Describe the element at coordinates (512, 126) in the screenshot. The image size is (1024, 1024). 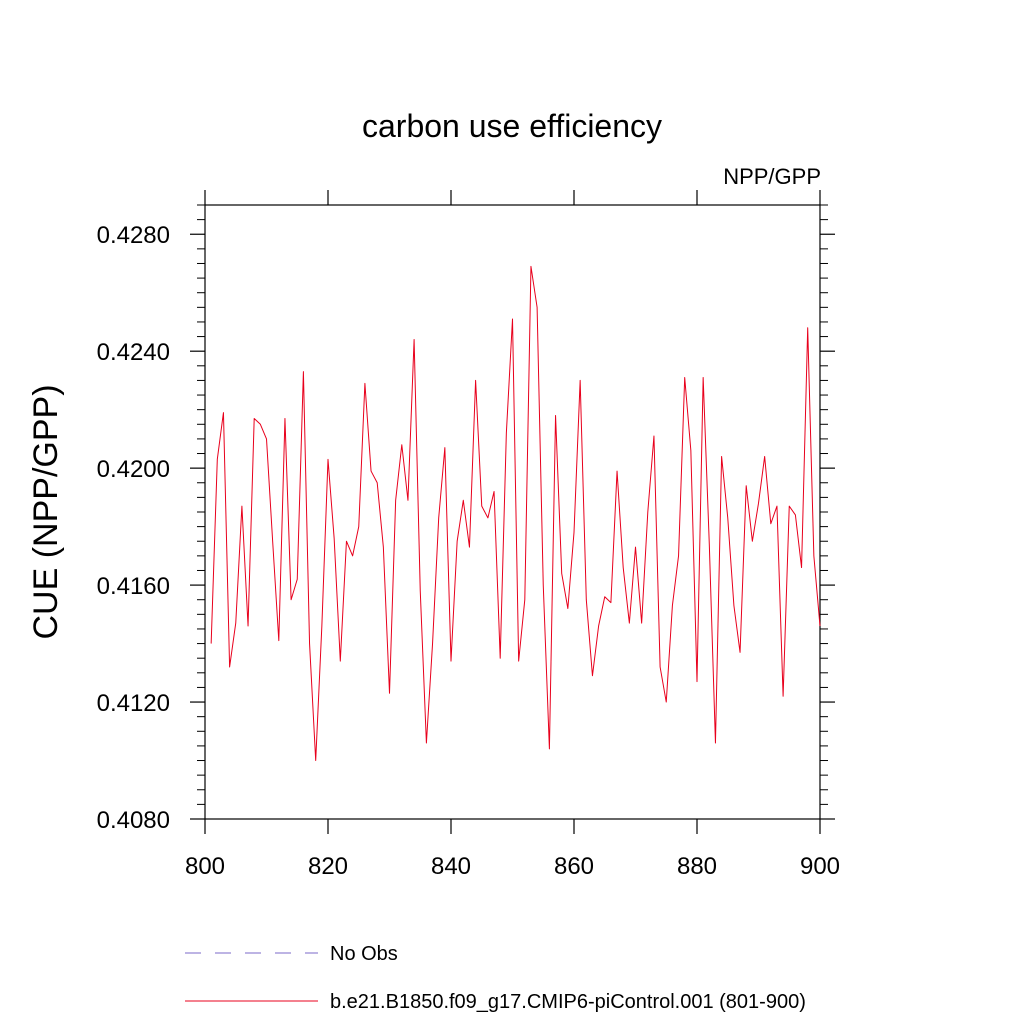
I see `chart-title: carbon use efficiency` at that location.